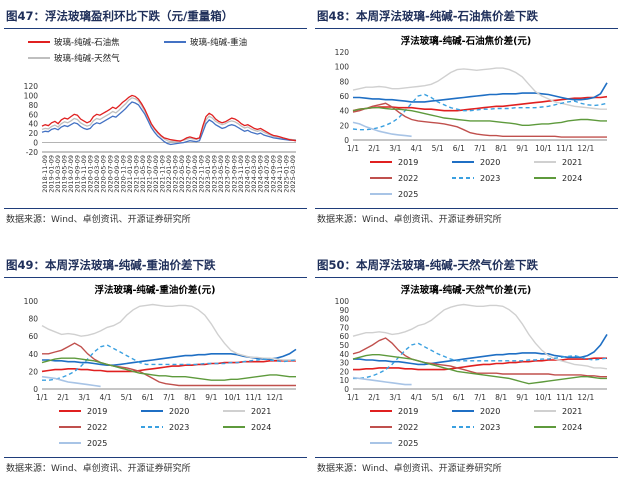  What do you see at coordinates (374, 148) in the screenshot?
I see `x-tick-label: 2/1` at bounding box center [374, 148].